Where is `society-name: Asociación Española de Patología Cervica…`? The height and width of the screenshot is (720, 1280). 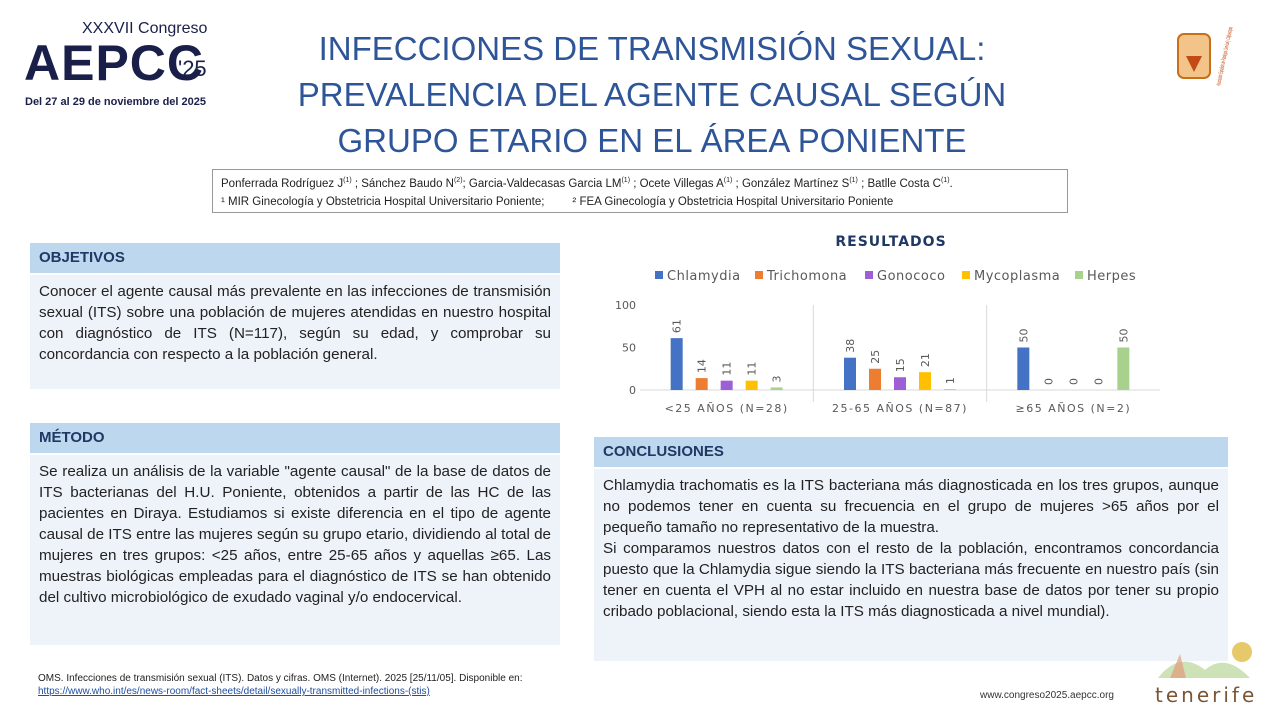
society-name: Asociación Española de Patología Cervica… is located at coordinates (1225, 56).